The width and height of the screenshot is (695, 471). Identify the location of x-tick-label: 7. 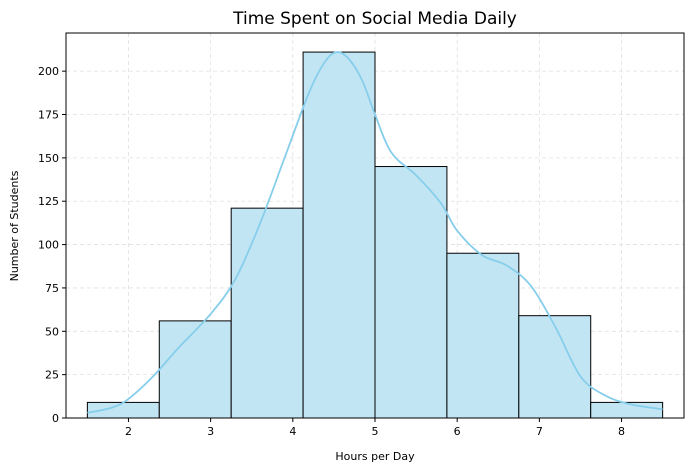
(539, 431).